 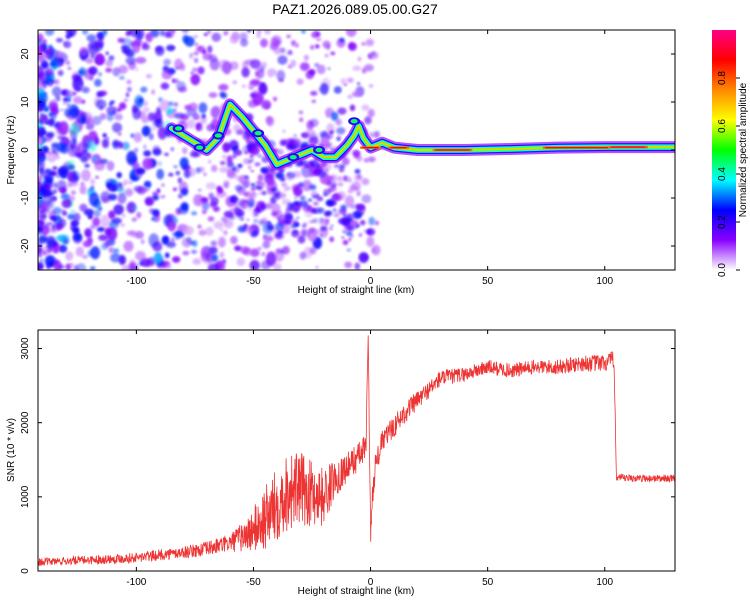 What do you see at coordinates (253, 281) in the screenshot?
I see `x-tick-label: -50` at bounding box center [253, 281].